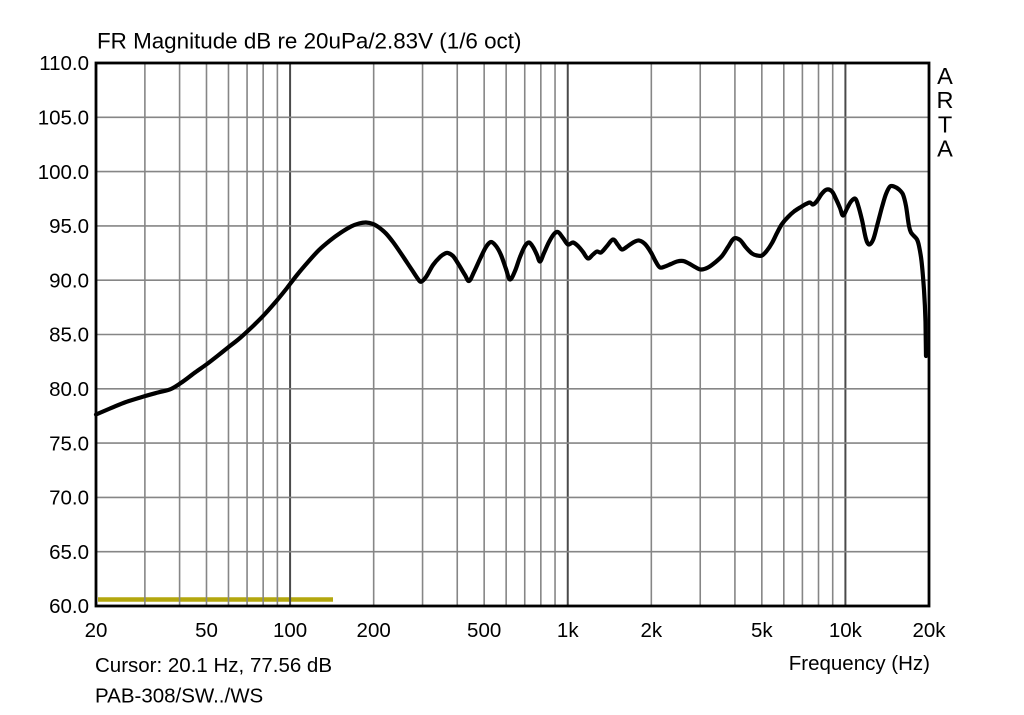 This screenshot has height=715, width=1024. Describe the element at coordinates (206, 630) in the screenshot. I see `svg-text: 50` at that location.